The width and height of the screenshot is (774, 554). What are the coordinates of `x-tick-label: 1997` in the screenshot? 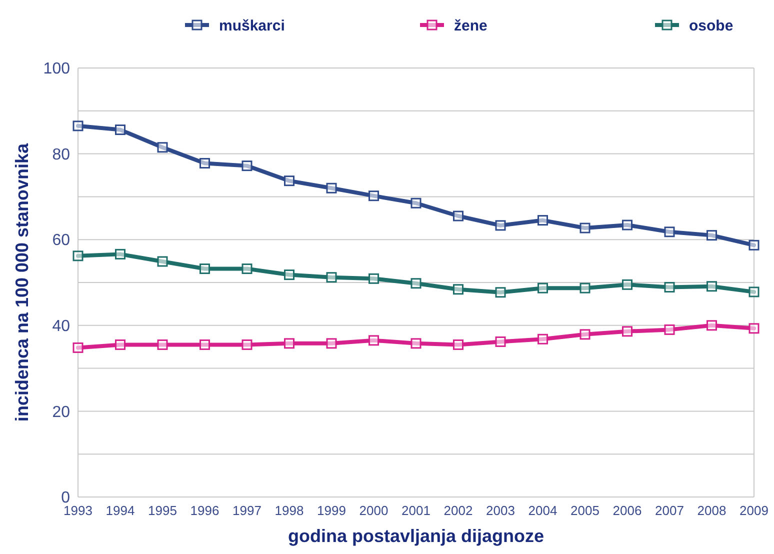 It's located at (247, 510).